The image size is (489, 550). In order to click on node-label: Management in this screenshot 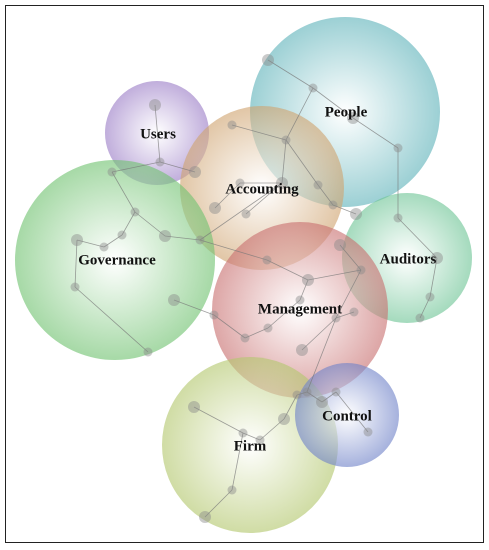, I will do `click(300, 309)`.